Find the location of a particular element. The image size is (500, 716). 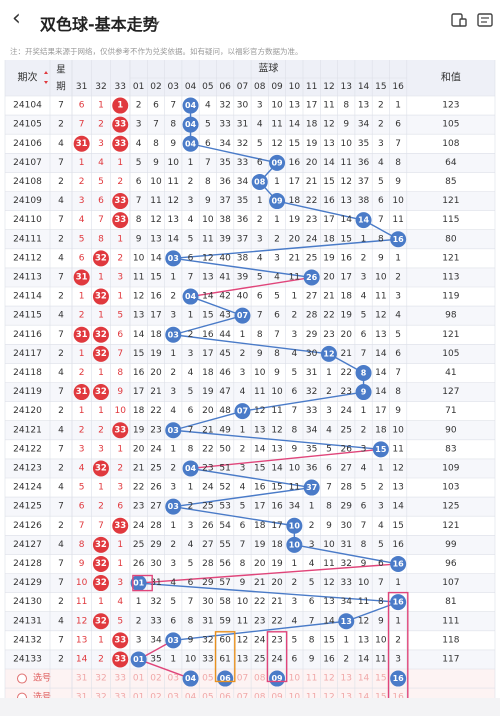

blue-miss-count: 17 is located at coordinates (346, 277).